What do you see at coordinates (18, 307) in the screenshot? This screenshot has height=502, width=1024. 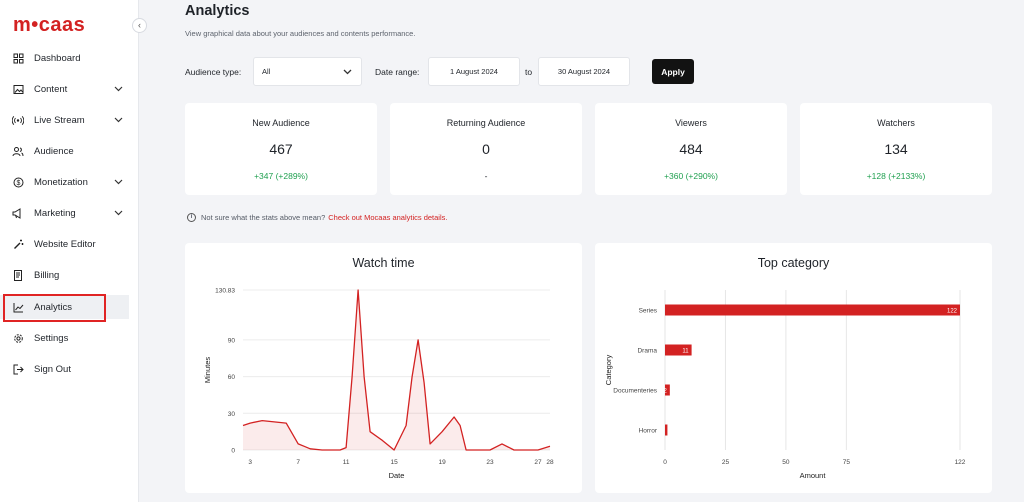 I see `line-chart-icon` at bounding box center [18, 307].